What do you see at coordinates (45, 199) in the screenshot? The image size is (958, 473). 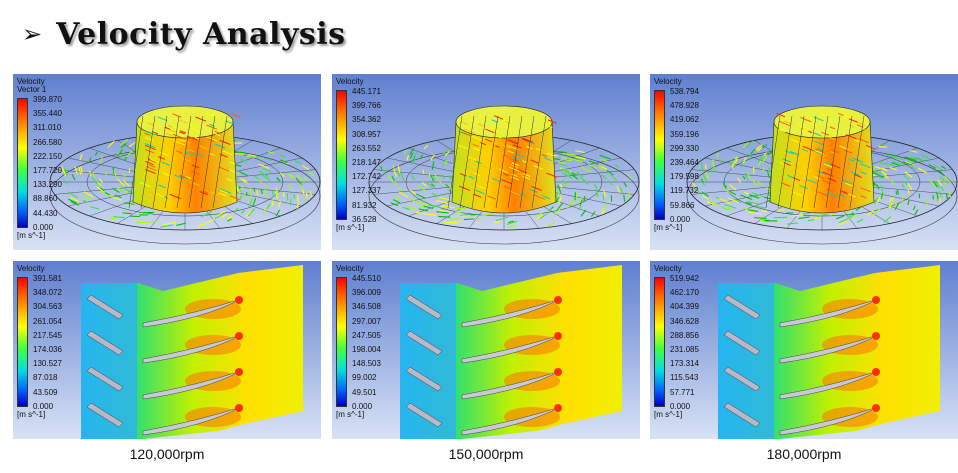 I see `legend-tick: 88.860` at bounding box center [45, 199].